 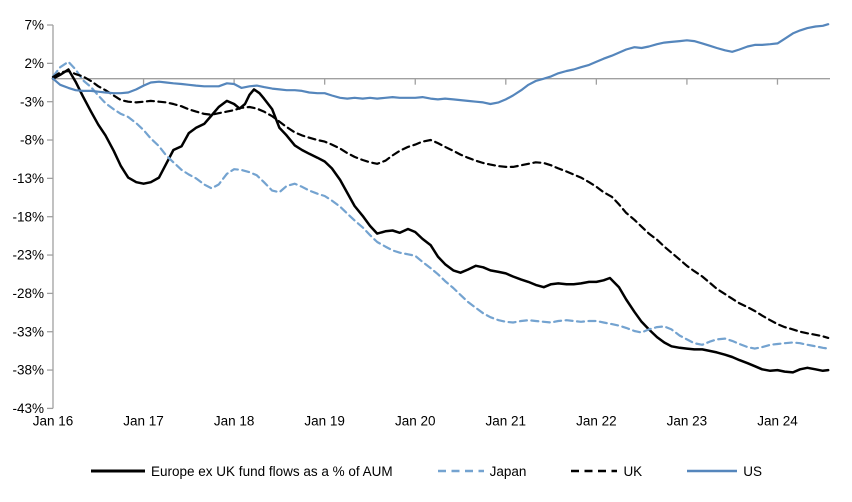 What do you see at coordinates (324, 420) in the screenshot?
I see `svg-text: Jan 19` at bounding box center [324, 420].